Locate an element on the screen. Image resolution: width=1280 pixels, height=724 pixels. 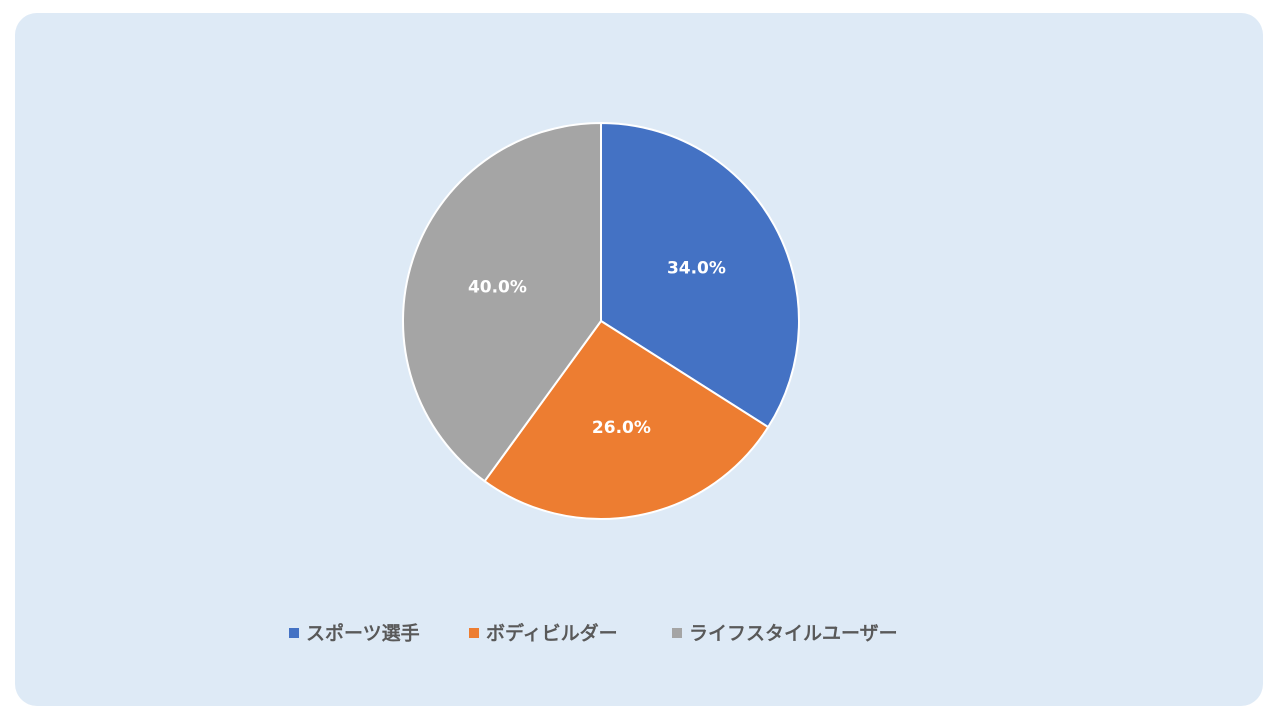
data-label: 40.0% is located at coordinates (497, 287).